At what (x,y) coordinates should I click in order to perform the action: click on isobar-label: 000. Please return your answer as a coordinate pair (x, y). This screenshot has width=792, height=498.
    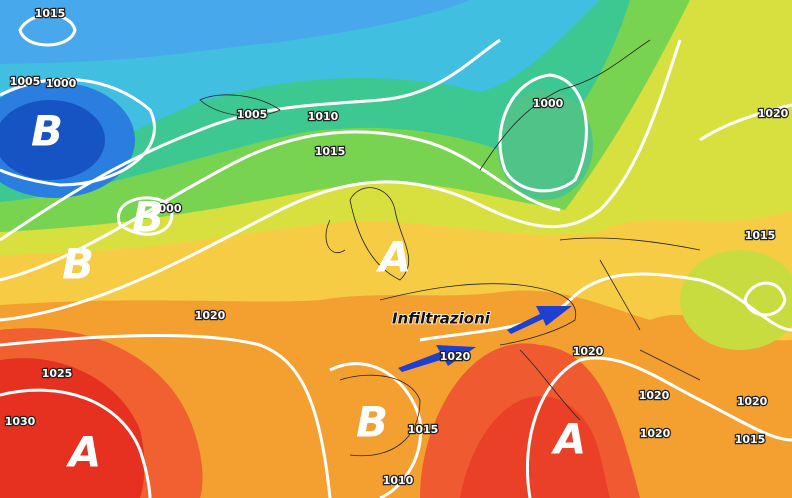
    Looking at the image, I should click on (170, 208).